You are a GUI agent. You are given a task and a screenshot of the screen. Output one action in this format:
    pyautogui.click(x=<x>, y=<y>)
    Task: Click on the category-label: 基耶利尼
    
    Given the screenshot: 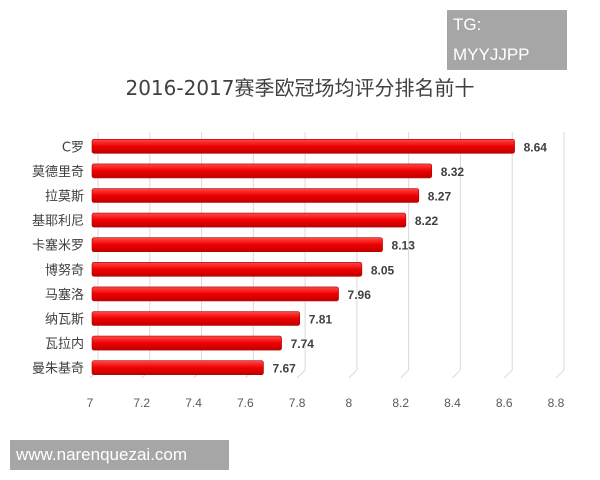 What is the action you would take?
    pyautogui.click(x=58, y=221)
    